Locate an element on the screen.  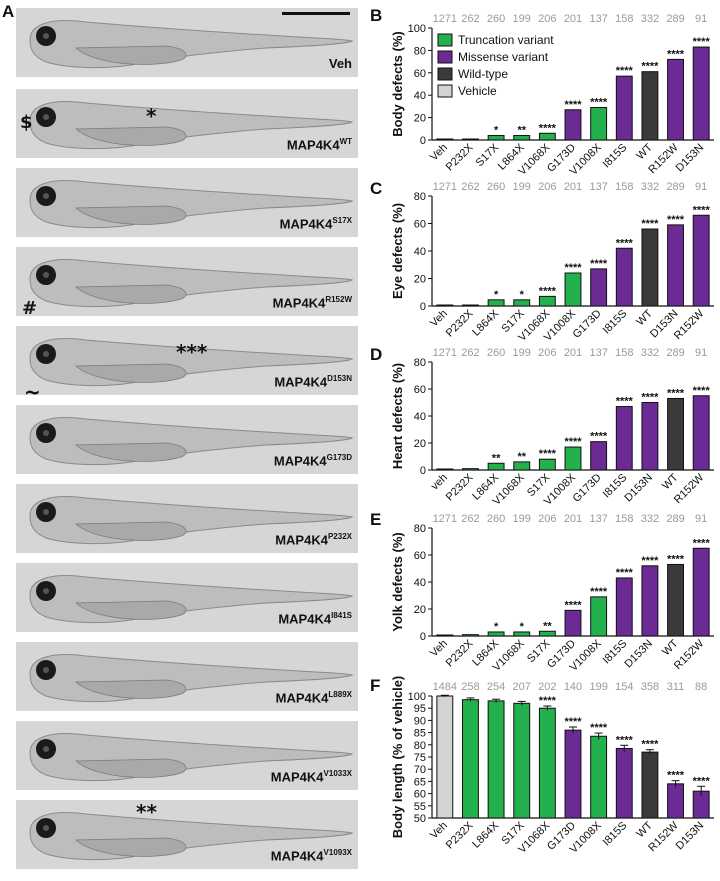
fish-label-variant: L889X is located at coordinates (340, 694).